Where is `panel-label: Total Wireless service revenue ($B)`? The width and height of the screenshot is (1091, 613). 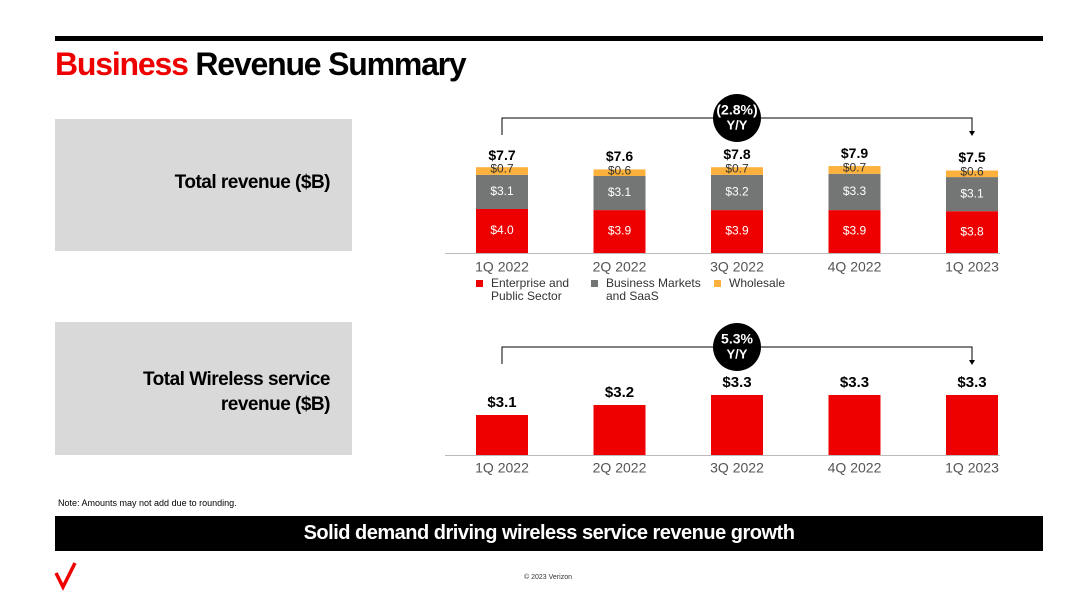
panel-label: Total Wireless service revenue ($B) is located at coordinates (236, 392).